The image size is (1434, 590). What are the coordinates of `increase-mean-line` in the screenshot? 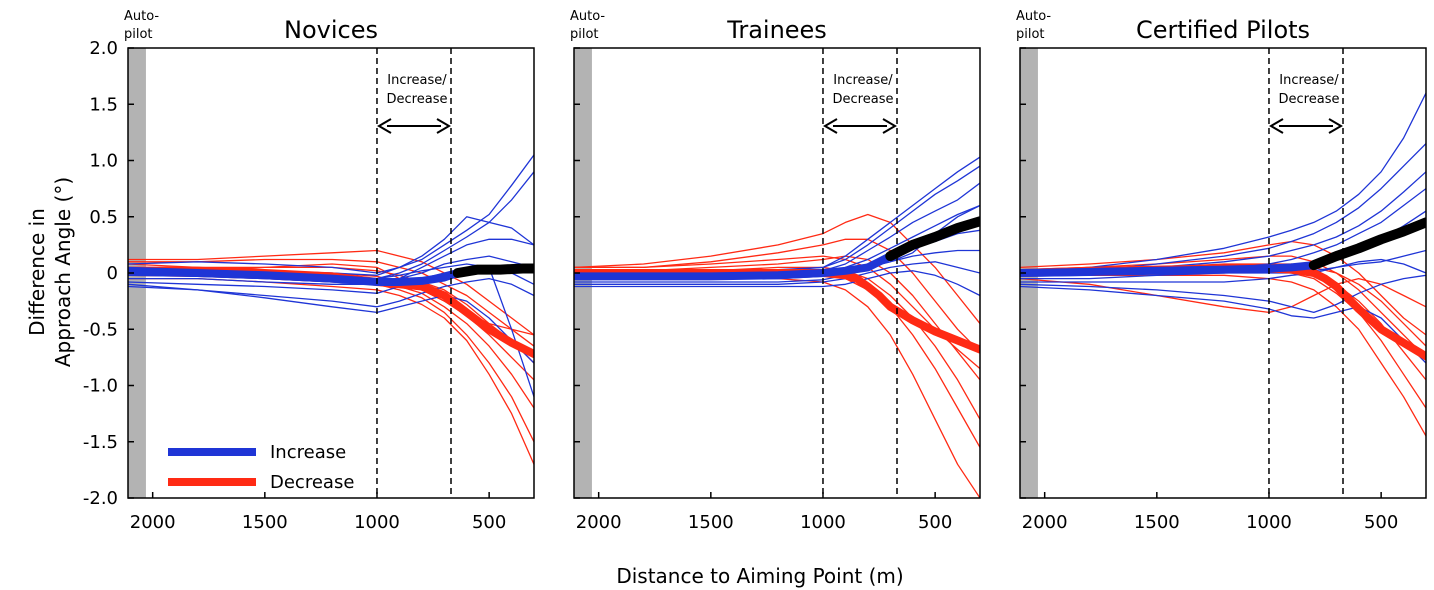 It's located at (1169, 269).